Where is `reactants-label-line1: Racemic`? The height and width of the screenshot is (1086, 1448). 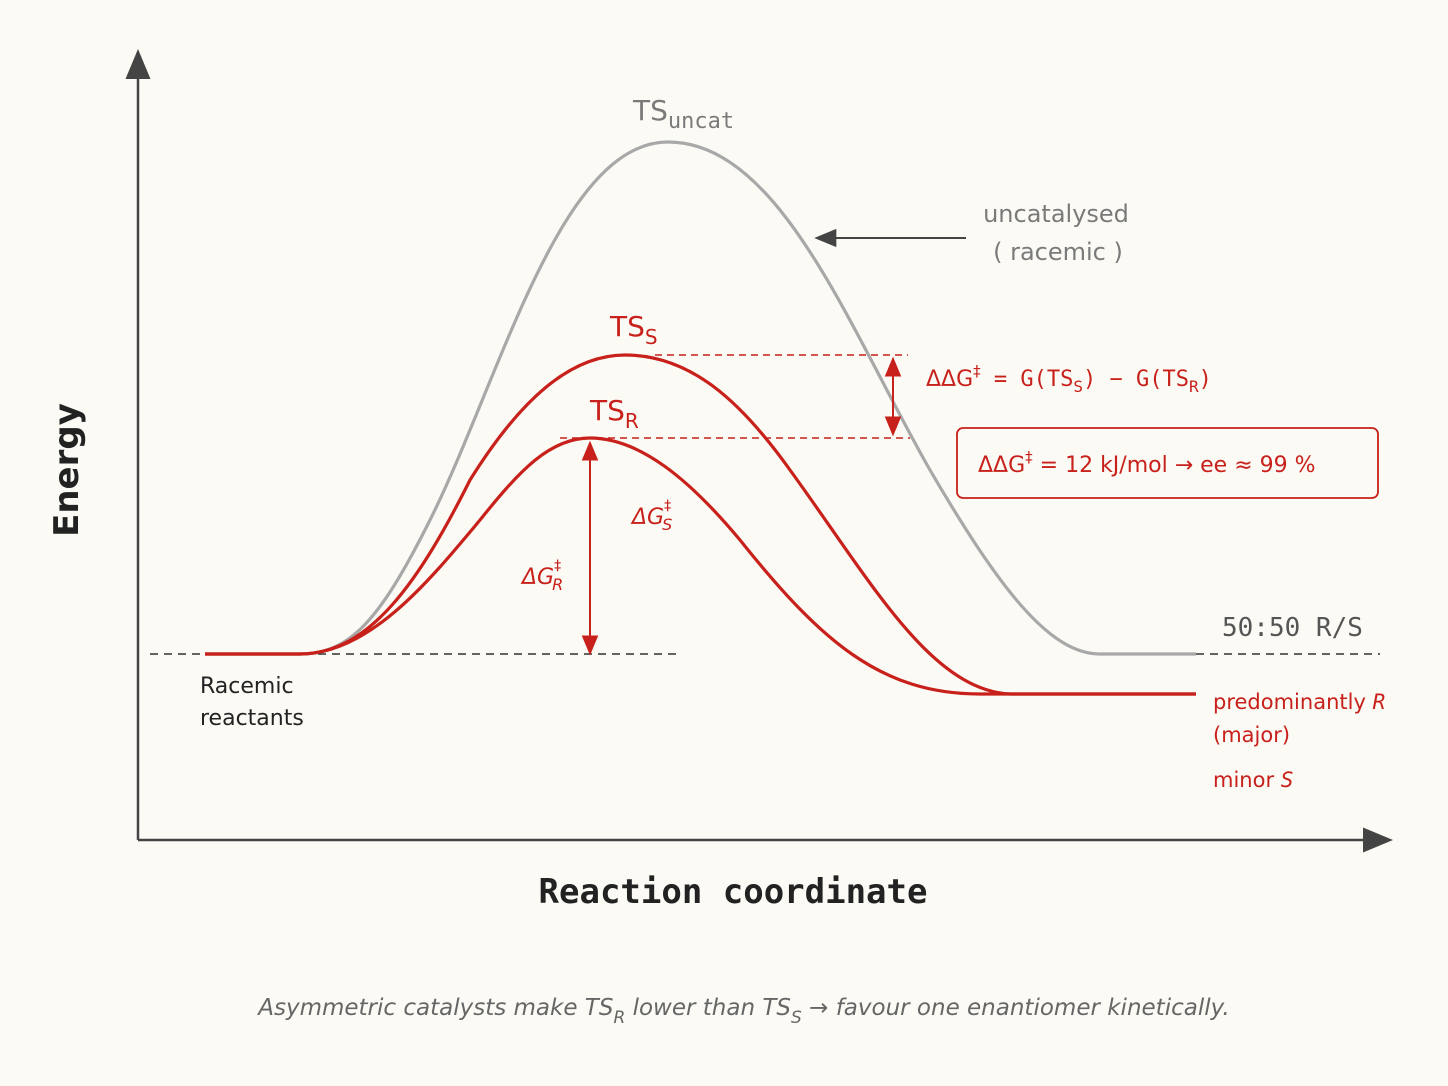 reactants-label-line1: Racemic is located at coordinates (247, 686).